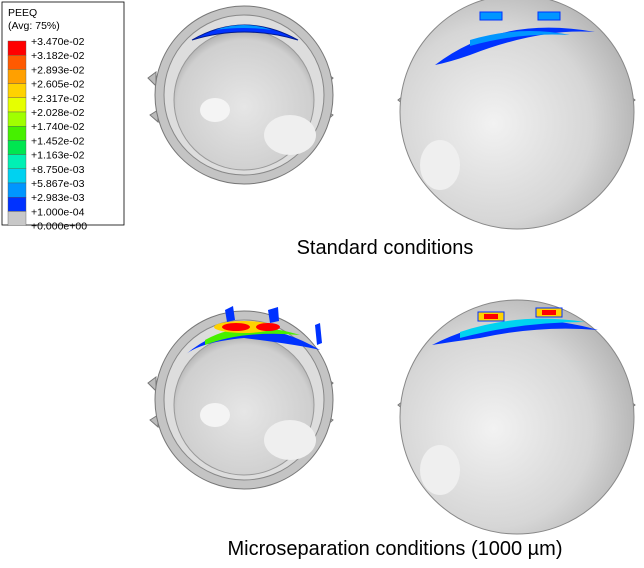 This screenshot has width=644, height=568. Describe the element at coordinates (240, 398) in the screenshot. I see `cup-microseparation` at that location.